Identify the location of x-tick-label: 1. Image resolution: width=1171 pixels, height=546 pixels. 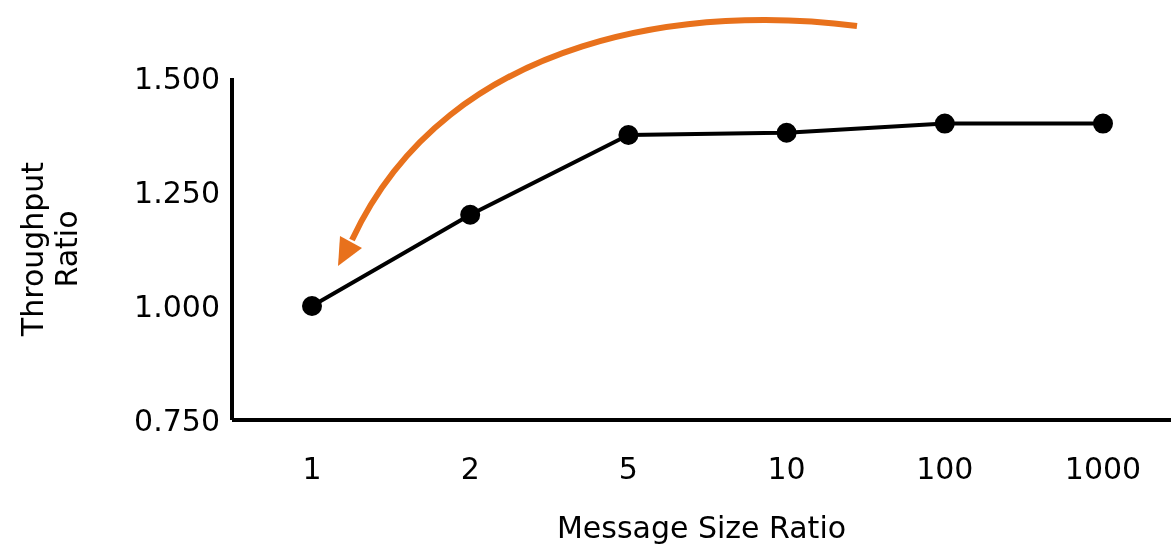
(312, 469).